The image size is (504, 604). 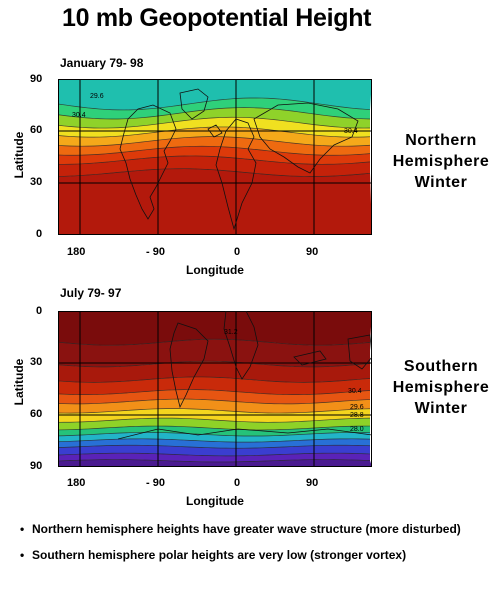 What do you see at coordinates (231, 332) in the screenshot?
I see `contour-label: 31.2` at bounding box center [231, 332].